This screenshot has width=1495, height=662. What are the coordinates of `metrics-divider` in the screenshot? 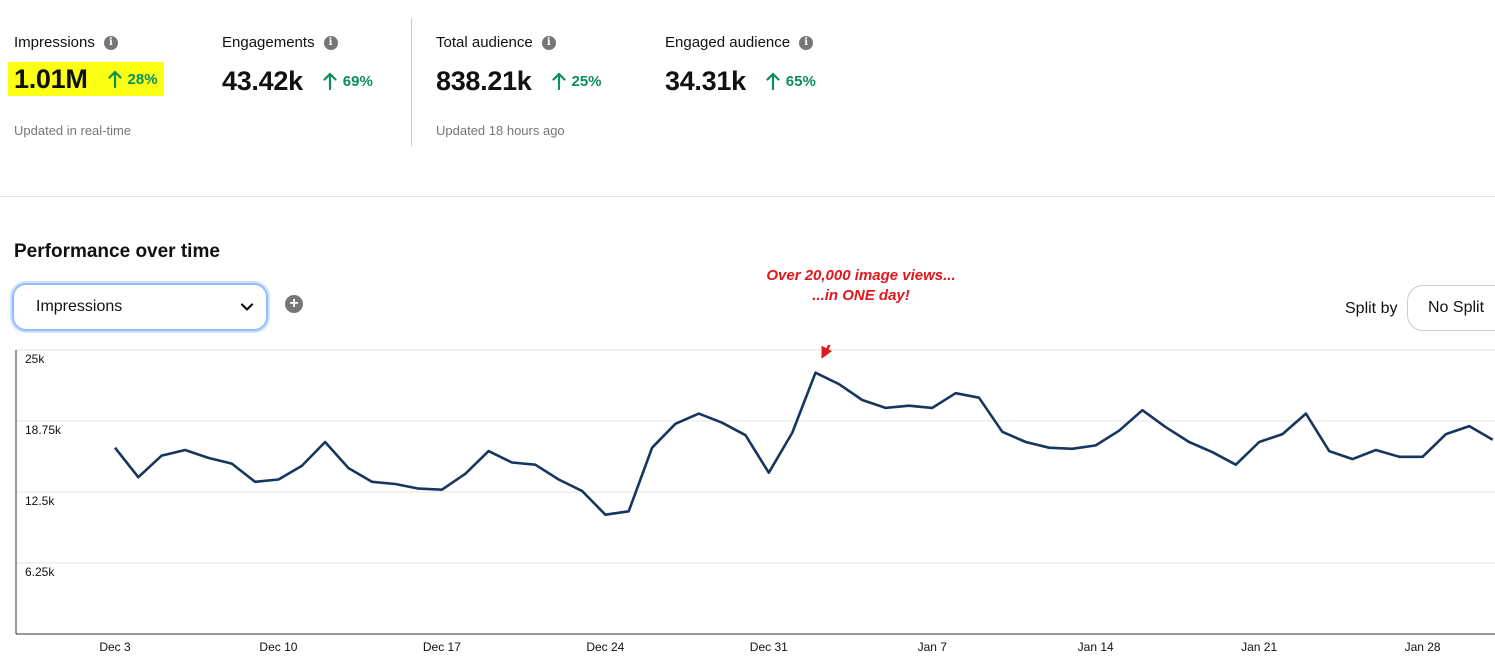 It's located at (411, 82).